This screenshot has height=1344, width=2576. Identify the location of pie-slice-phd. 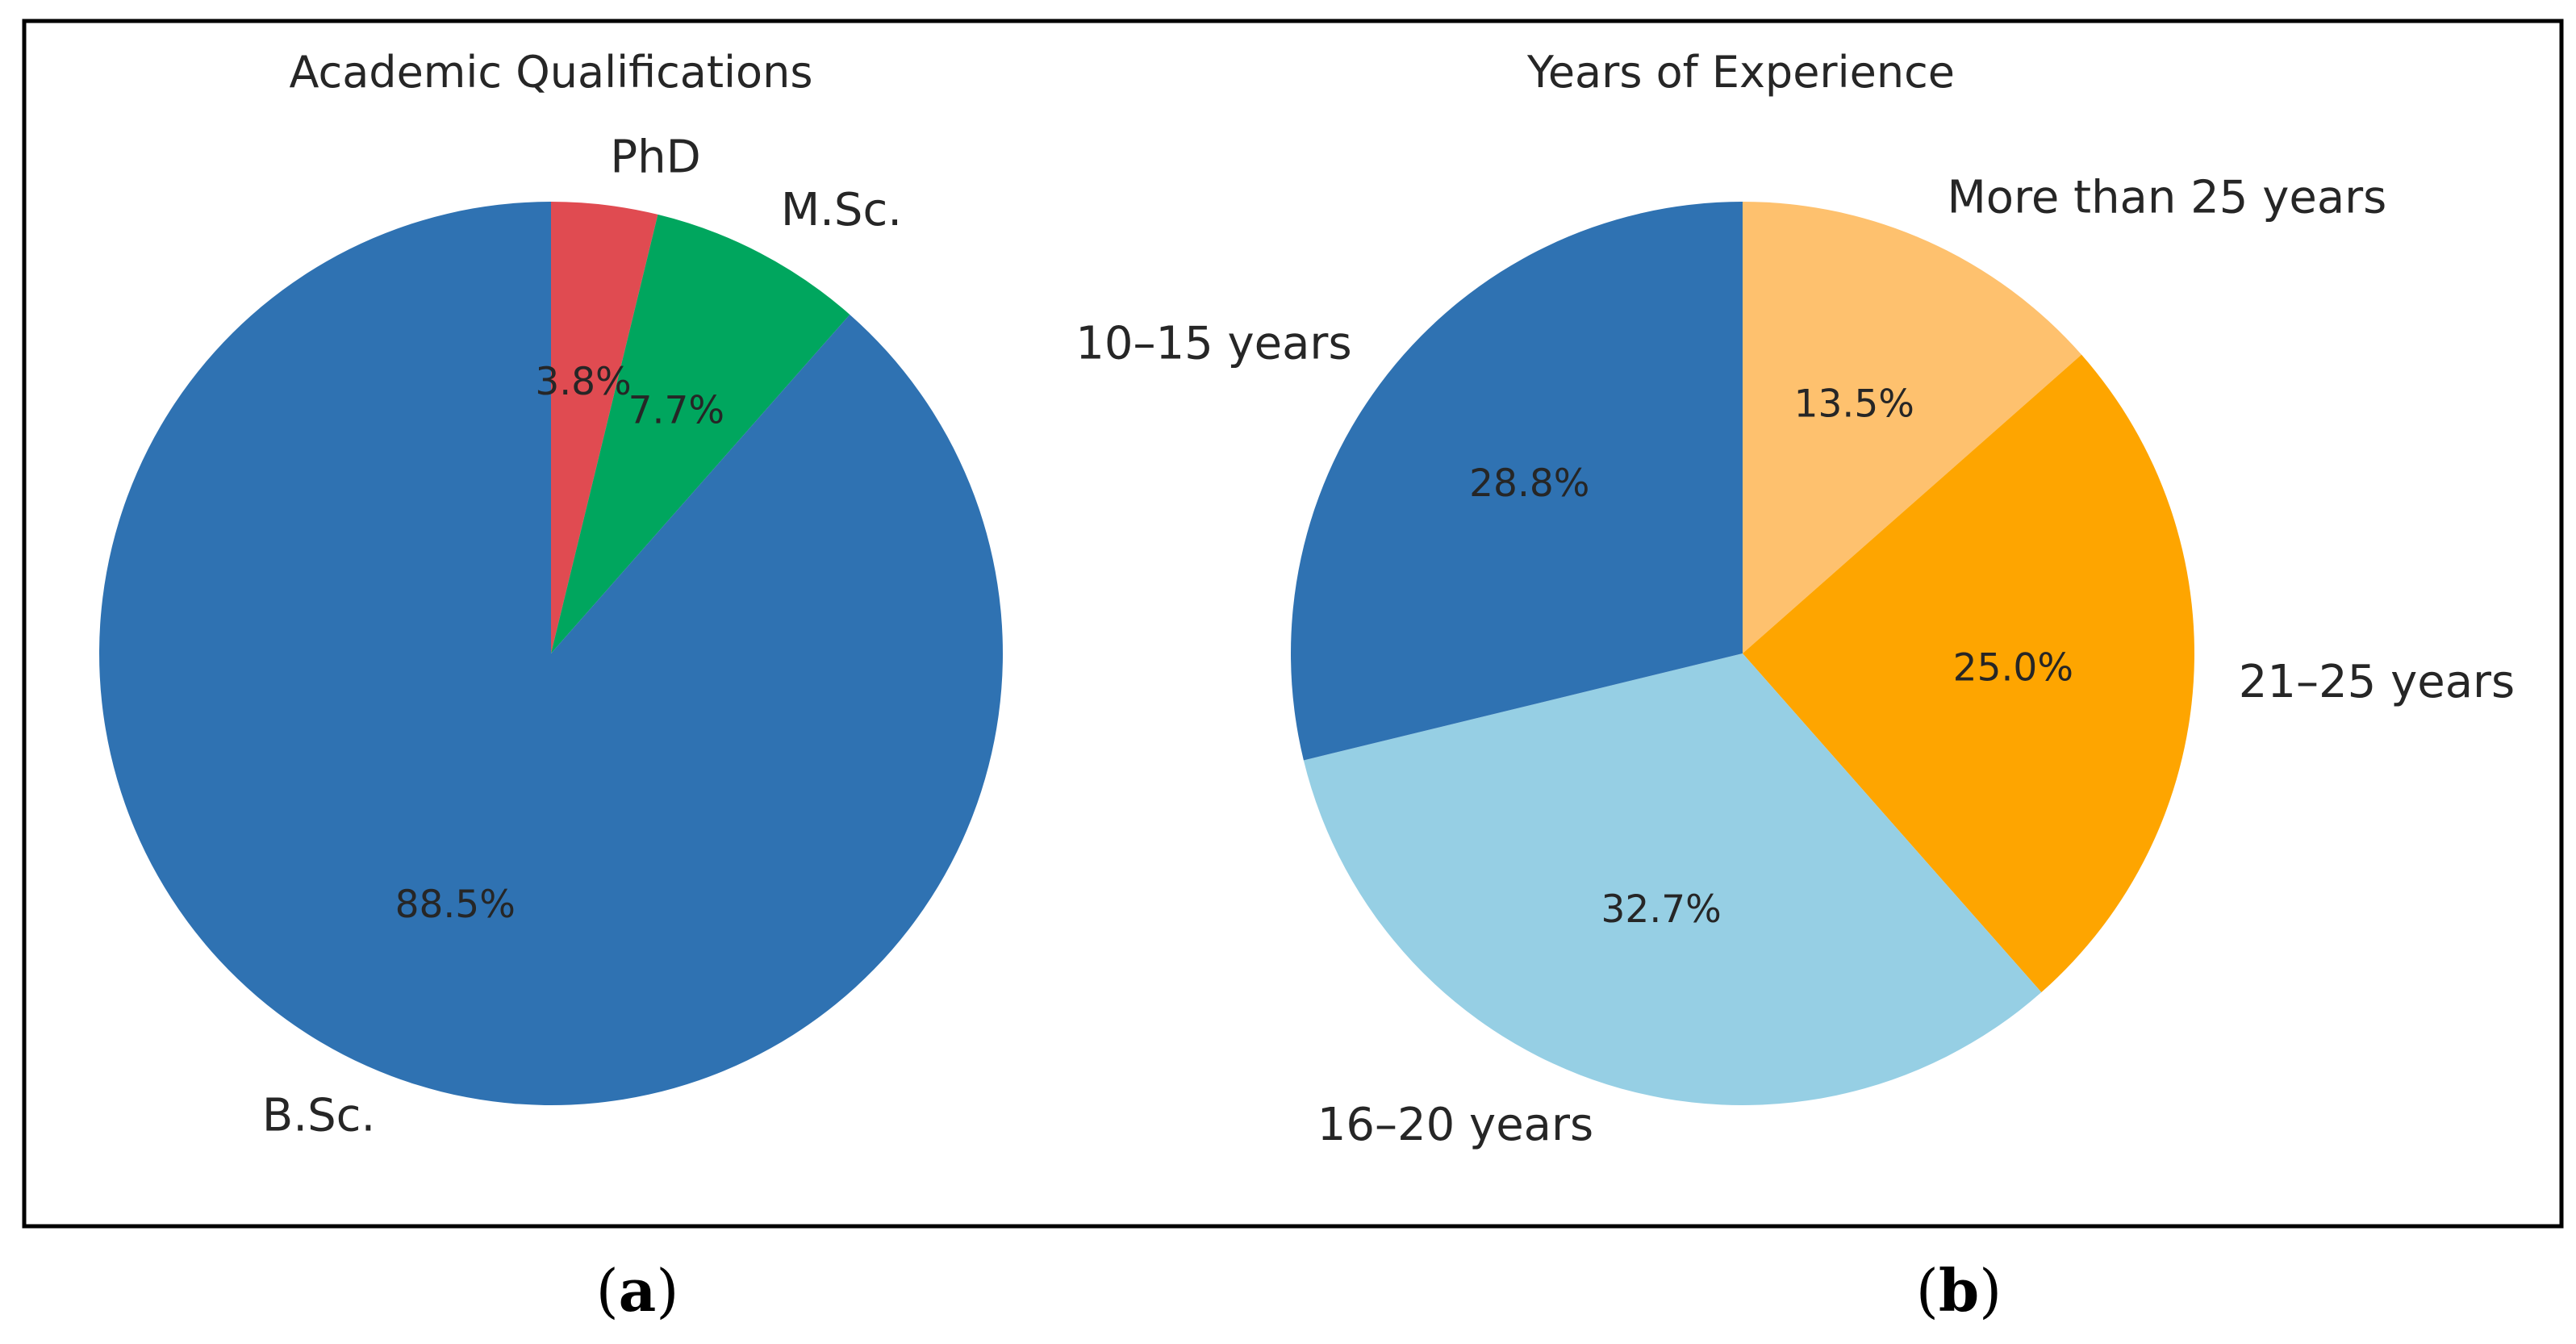
(604, 427).